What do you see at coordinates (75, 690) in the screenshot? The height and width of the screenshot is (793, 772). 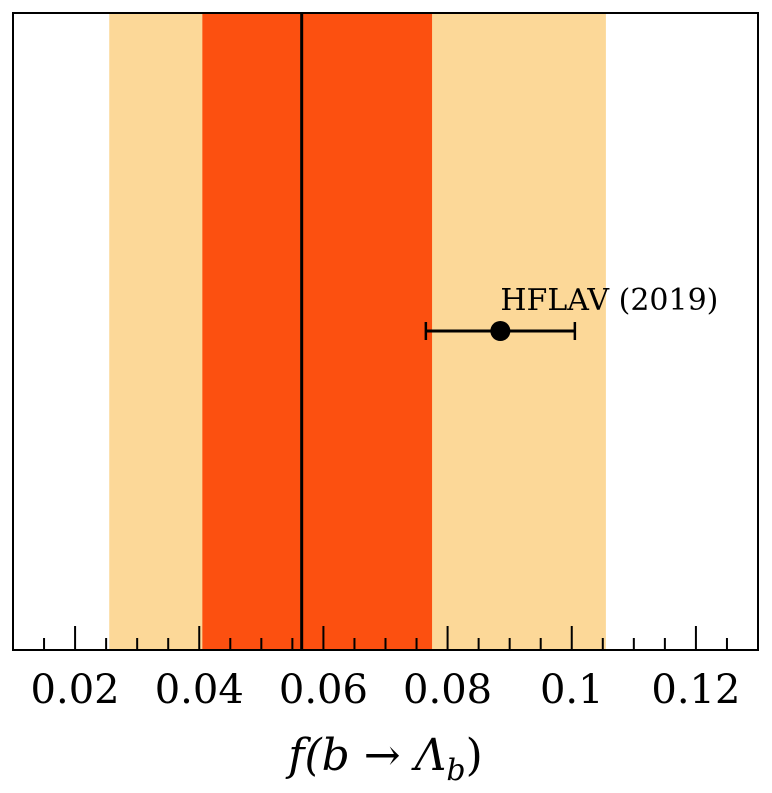 I see `x-tick-label: 0.02` at bounding box center [75, 690].